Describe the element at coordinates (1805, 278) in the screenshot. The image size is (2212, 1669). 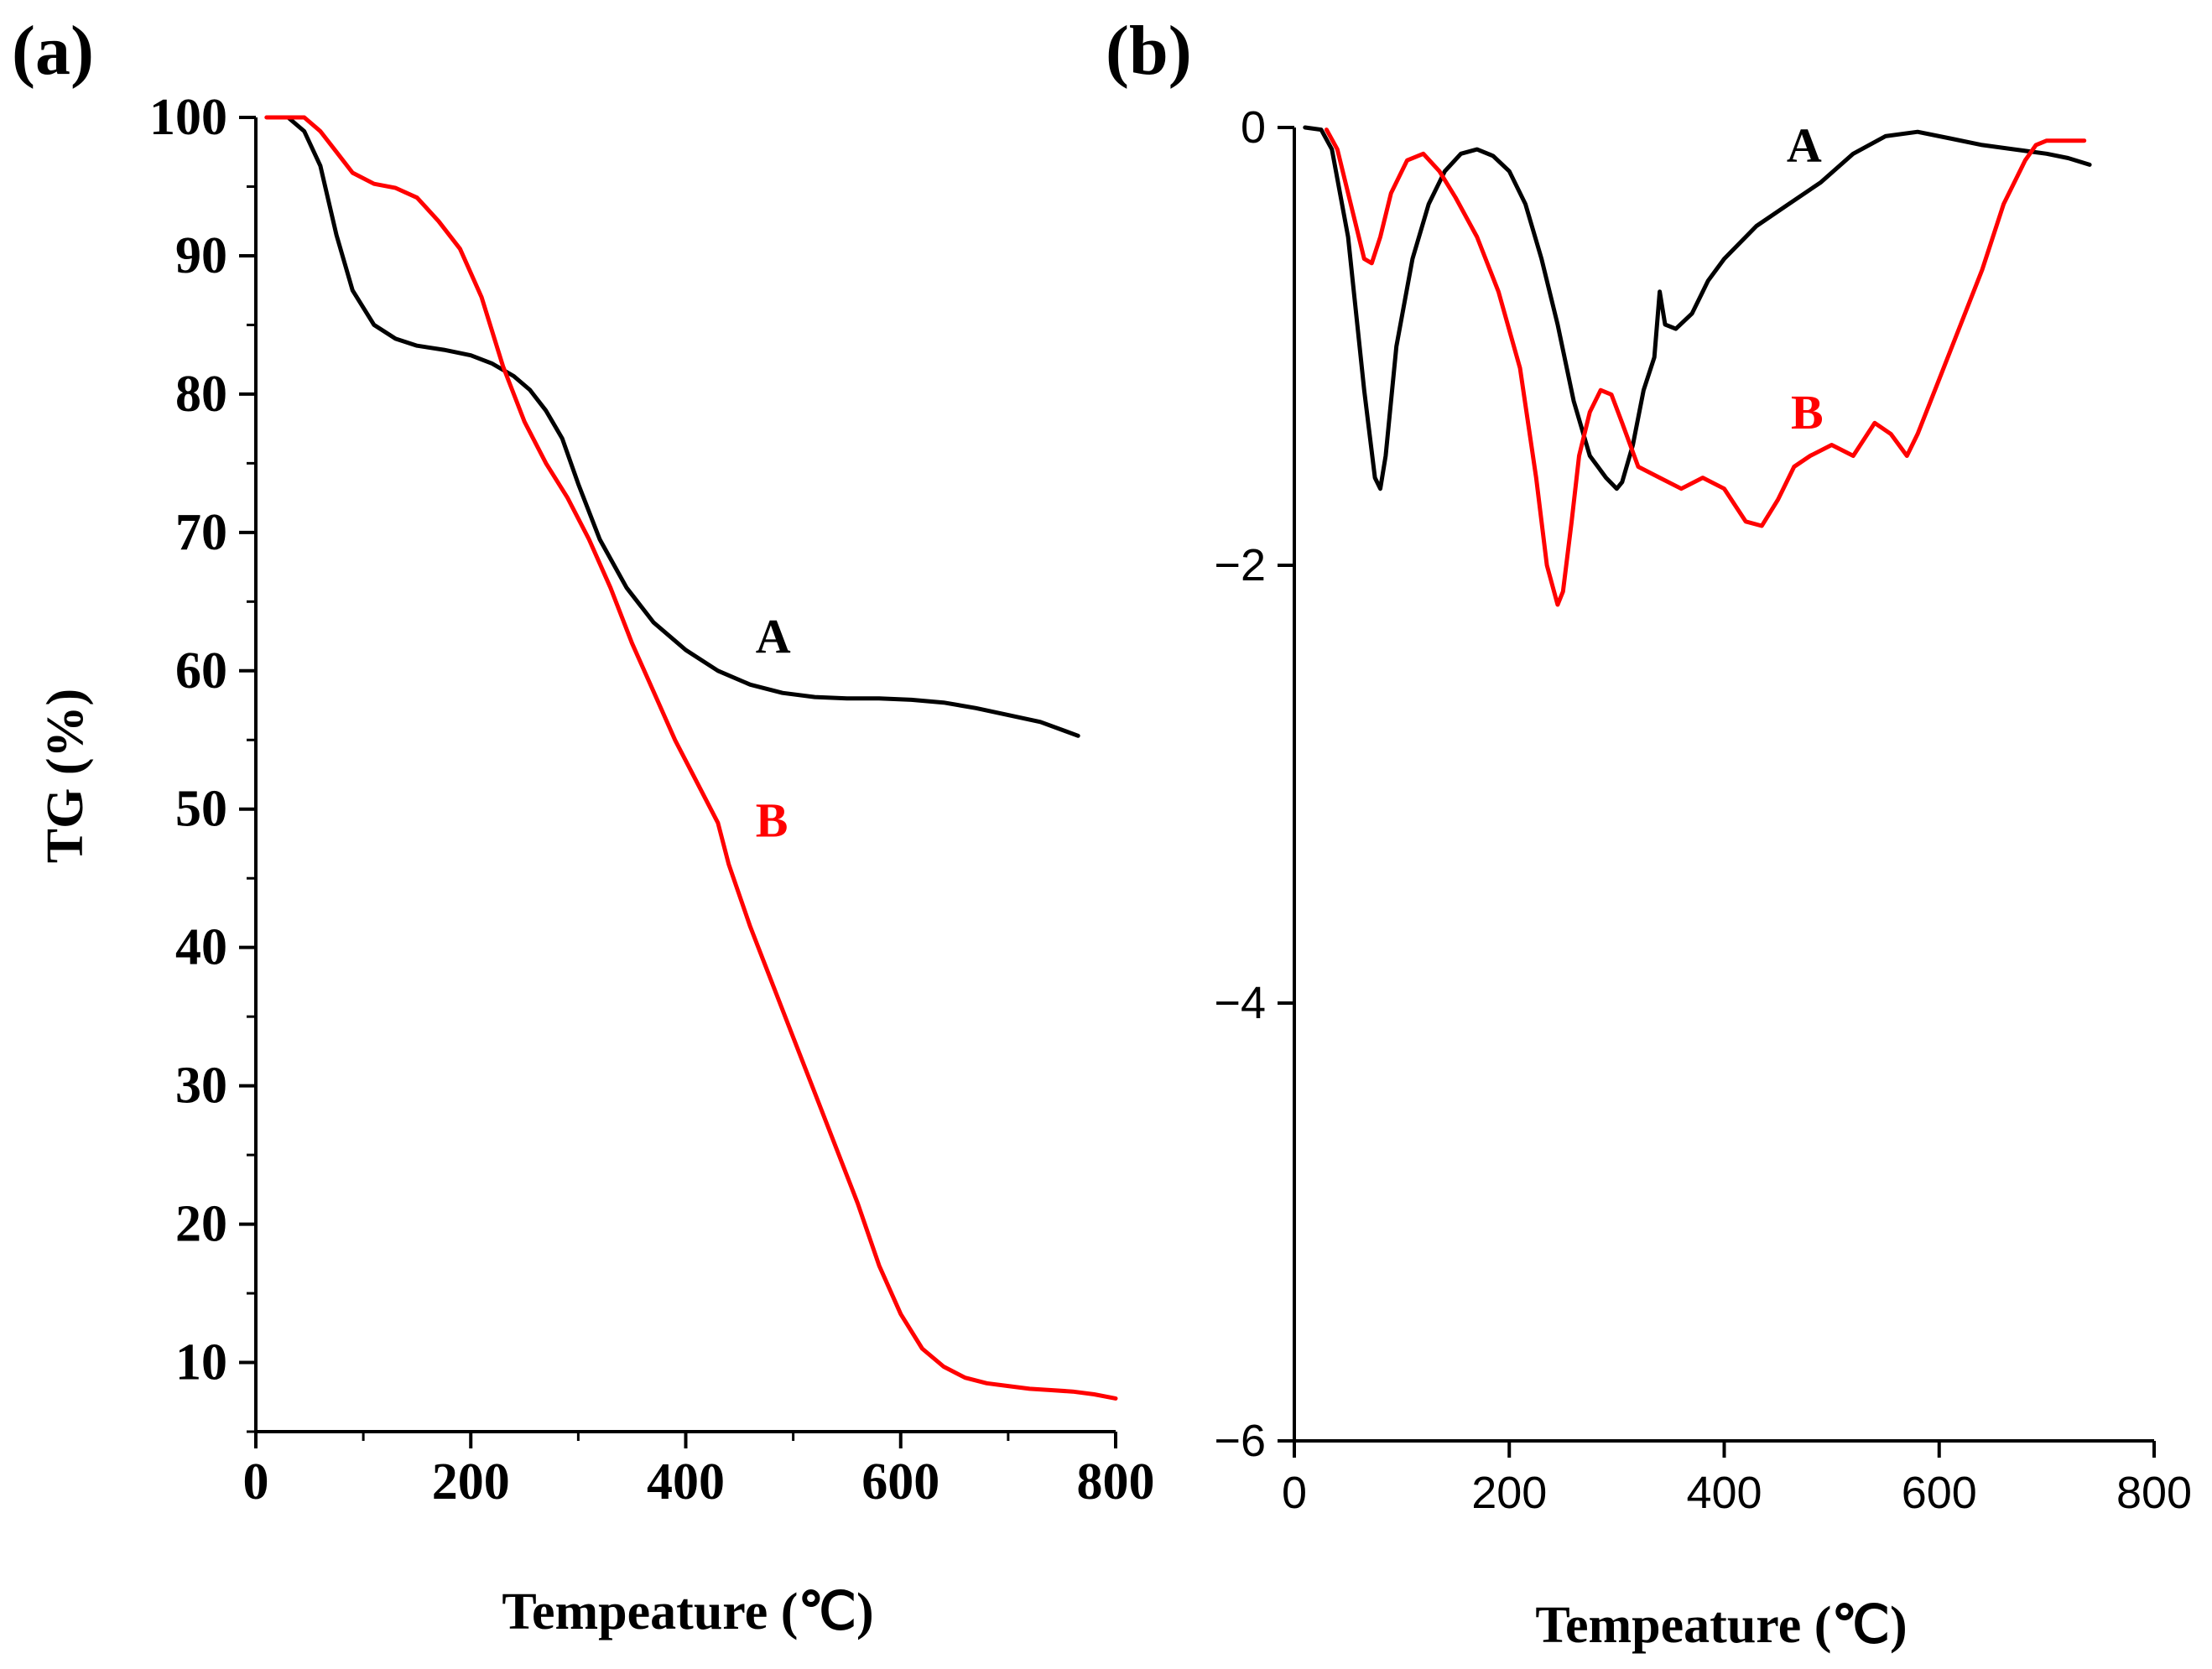
I see `series-labels-b: AB` at that location.